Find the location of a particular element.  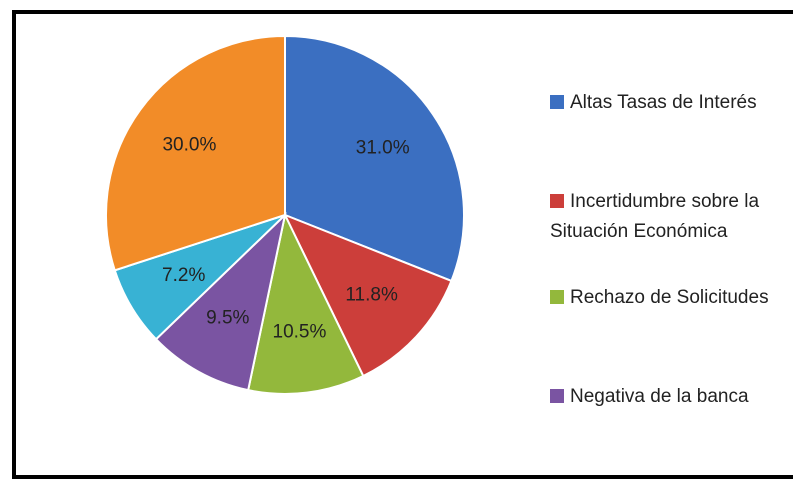

legend-entry: Negativa de la banca is located at coordinates (671, 397).